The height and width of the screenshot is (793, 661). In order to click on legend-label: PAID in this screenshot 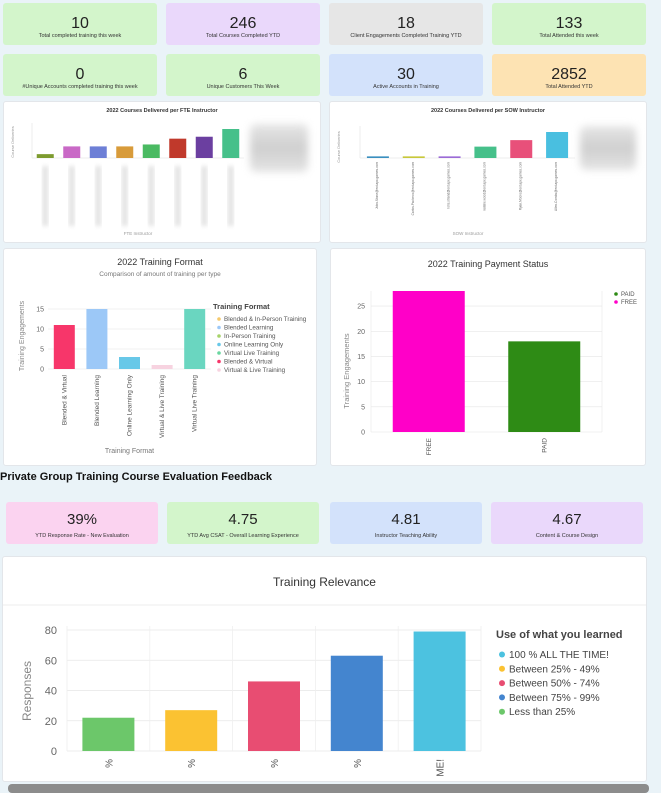, I will do `click(628, 295)`.